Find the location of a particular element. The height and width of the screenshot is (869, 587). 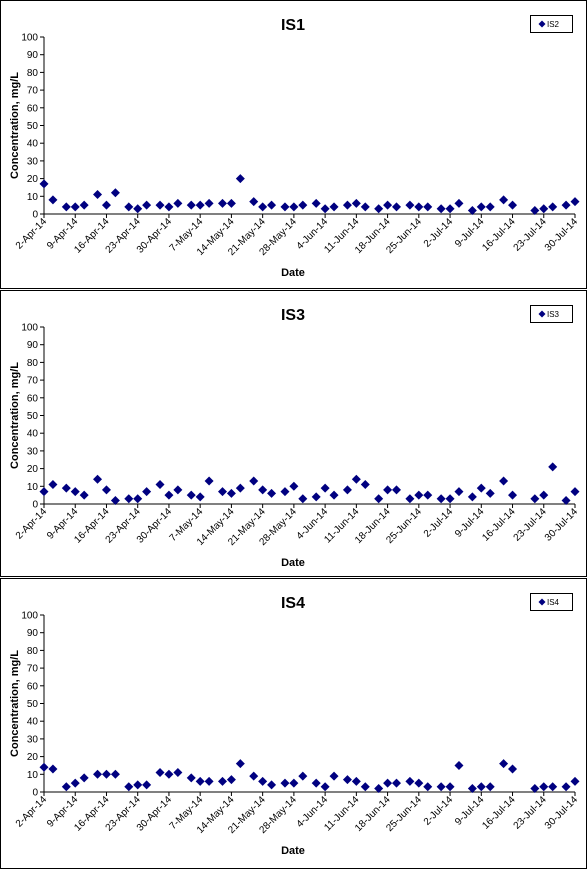

legend-label: IS4 is located at coordinates (553, 602).